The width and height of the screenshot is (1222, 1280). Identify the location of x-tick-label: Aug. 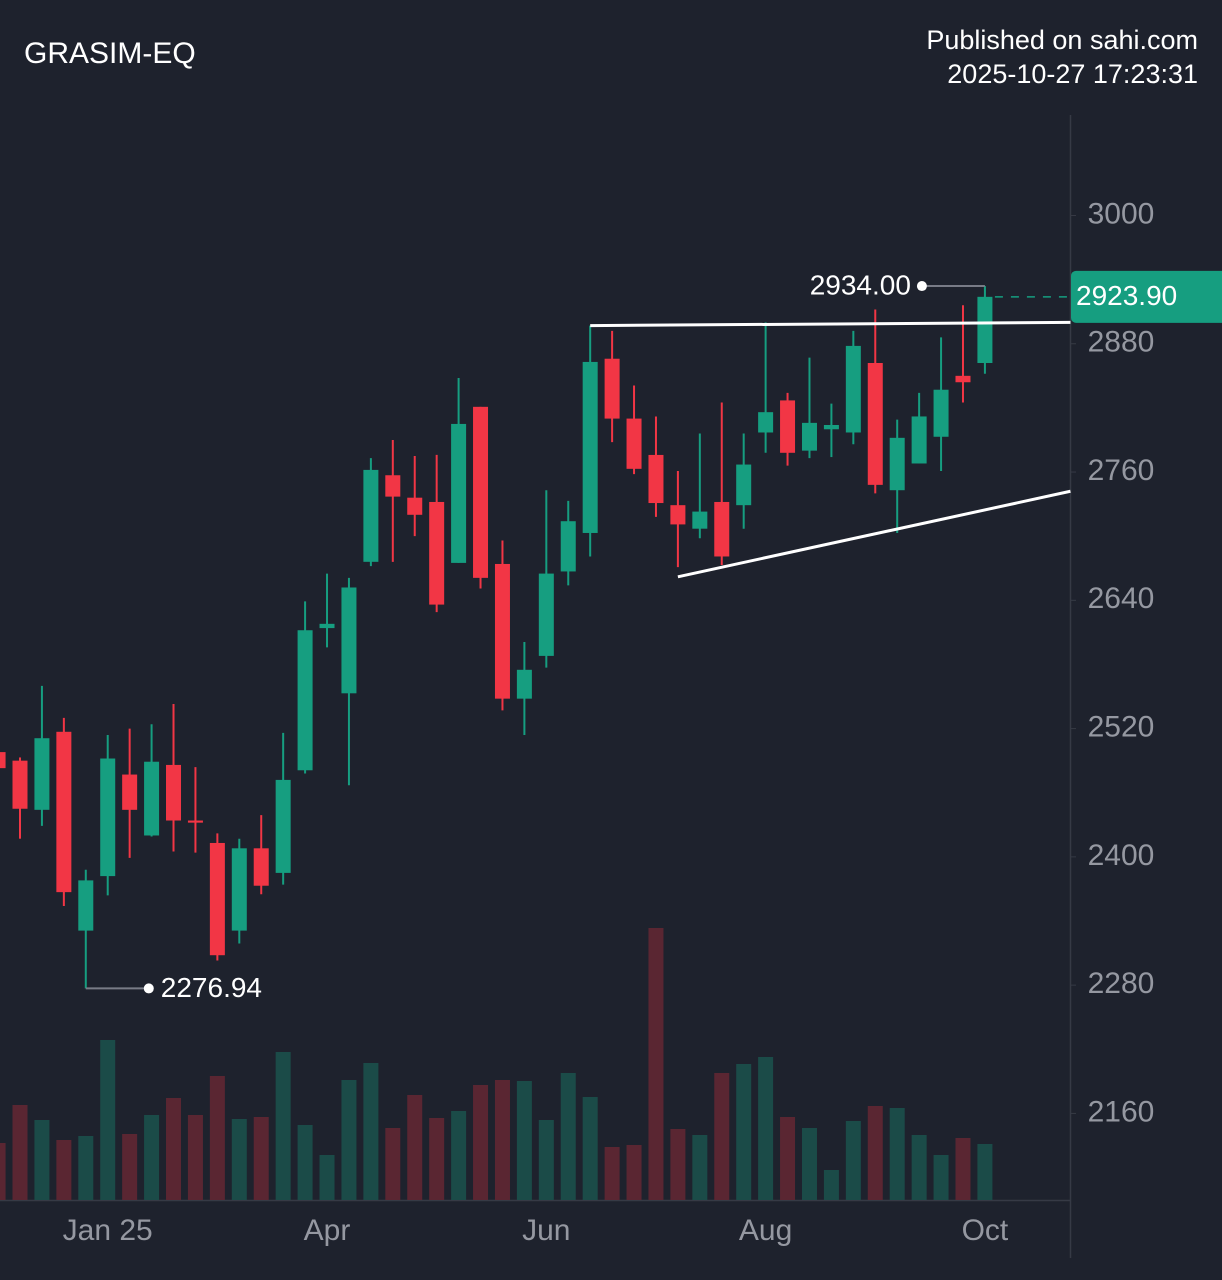
(765, 1230).